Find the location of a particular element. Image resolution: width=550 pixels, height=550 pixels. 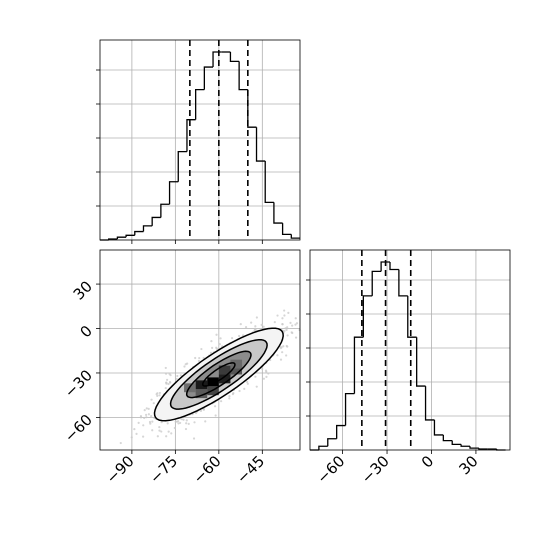

x-tick-label: 30 is located at coordinates (469, 465).